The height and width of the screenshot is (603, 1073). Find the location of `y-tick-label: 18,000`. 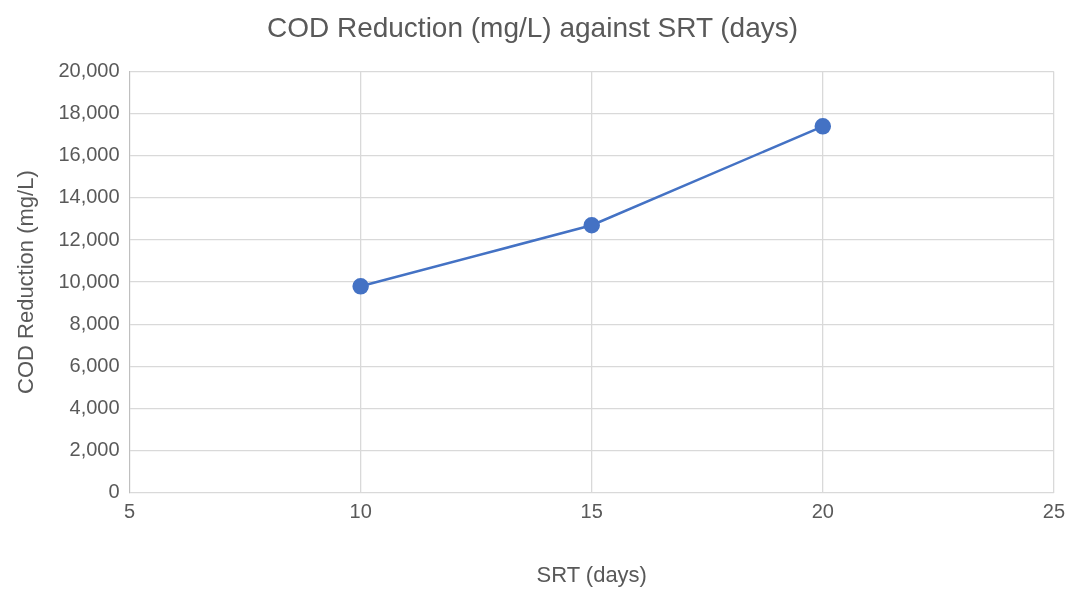

y-tick-label: 18,000 is located at coordinates (89, 112).